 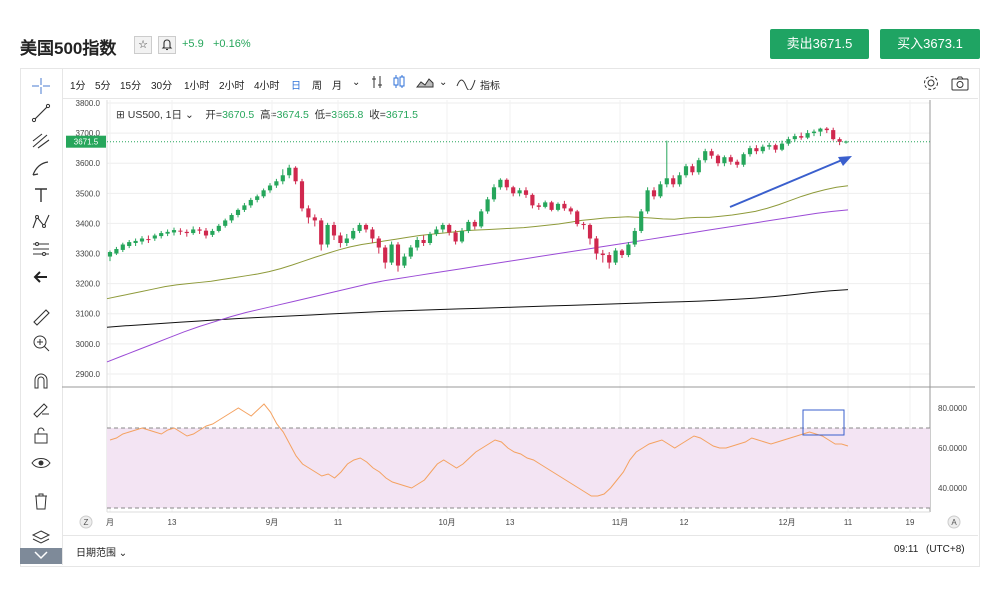 What do you see at coordinates (103, 86) in the screenshot?
I see `interval-5m: 5分` at bounding box center [103, 86].